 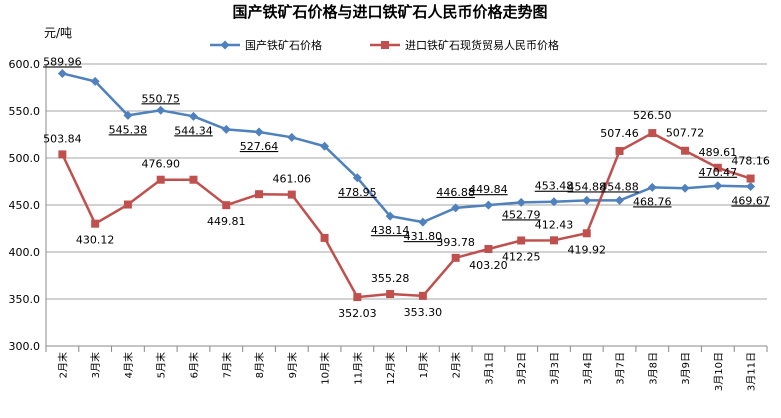 I want to click on legend: 国产铁矿石价格 进口铁矿石现货贸易人民币价格, so click(x=384, y=45).